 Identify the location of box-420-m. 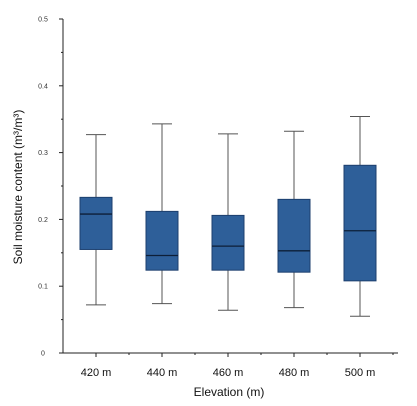
(96, 220).